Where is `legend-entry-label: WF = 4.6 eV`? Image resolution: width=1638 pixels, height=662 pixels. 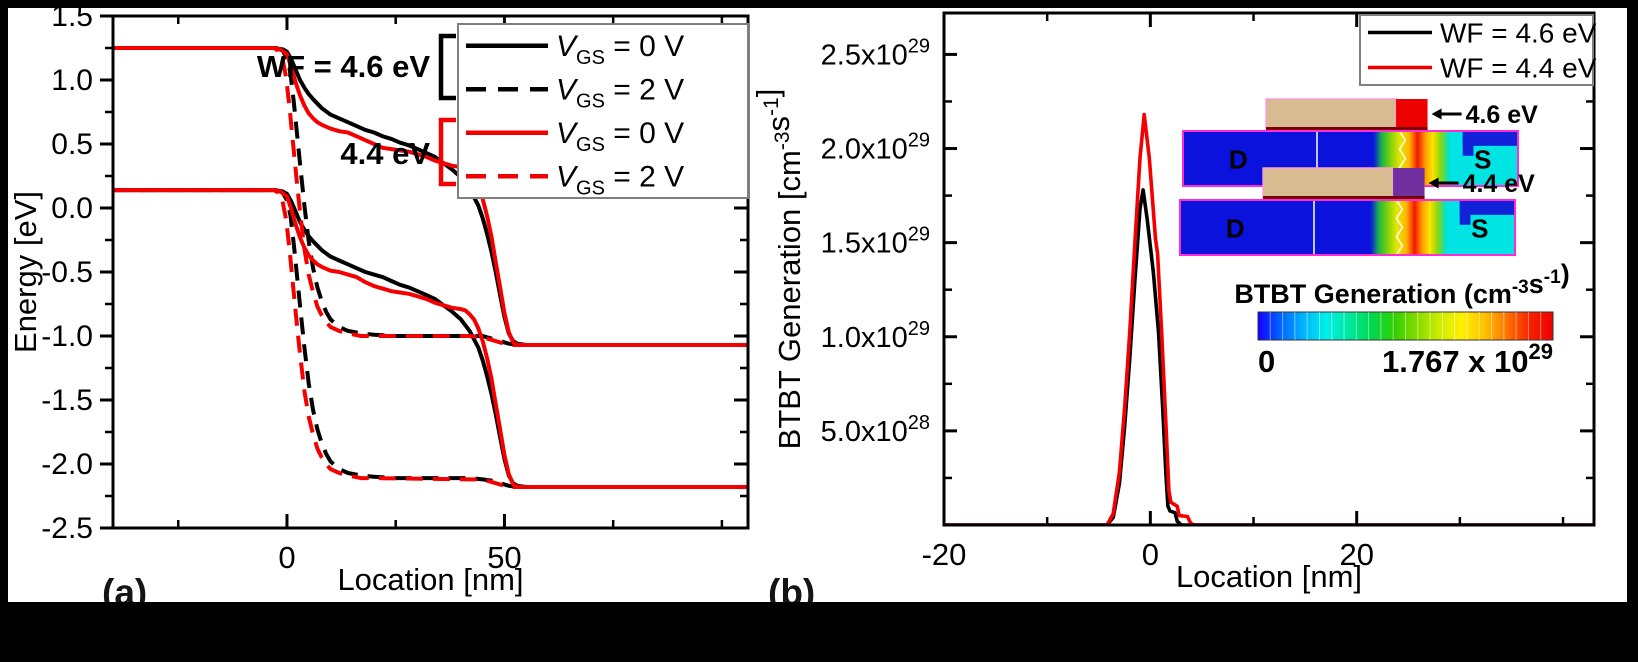
legend-entry-label: WF = 4.6 eV is located at coordinates (1518, 33).